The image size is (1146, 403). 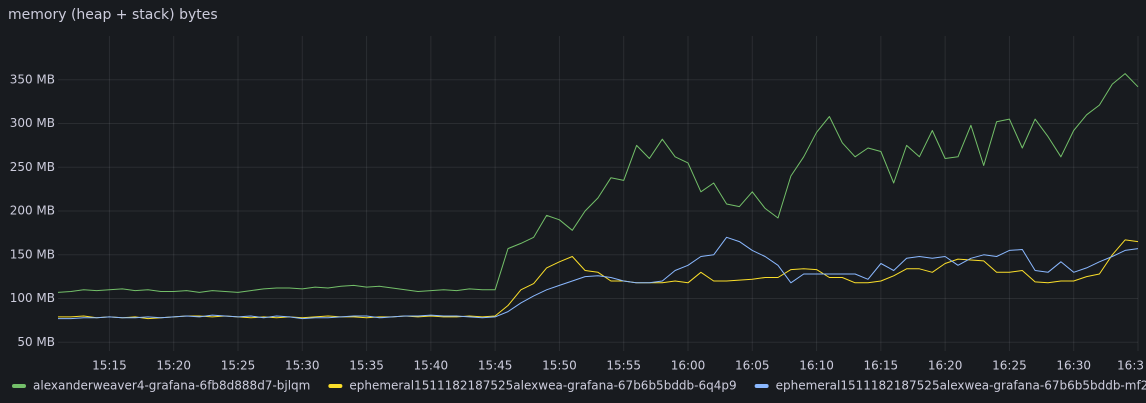 I want to click on y-tick-label: 250 MB, so click(x=32, y=167).